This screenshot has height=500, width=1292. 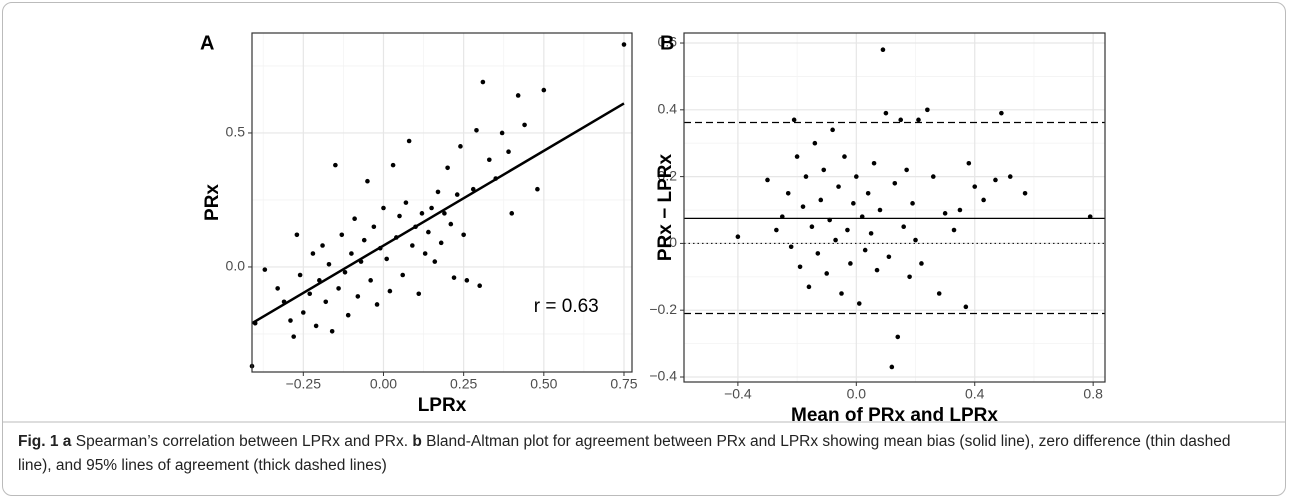 What do you see at coordinates (438, 213) in the screenshot?
I see `fit-line` at bounding box center [438, 213].